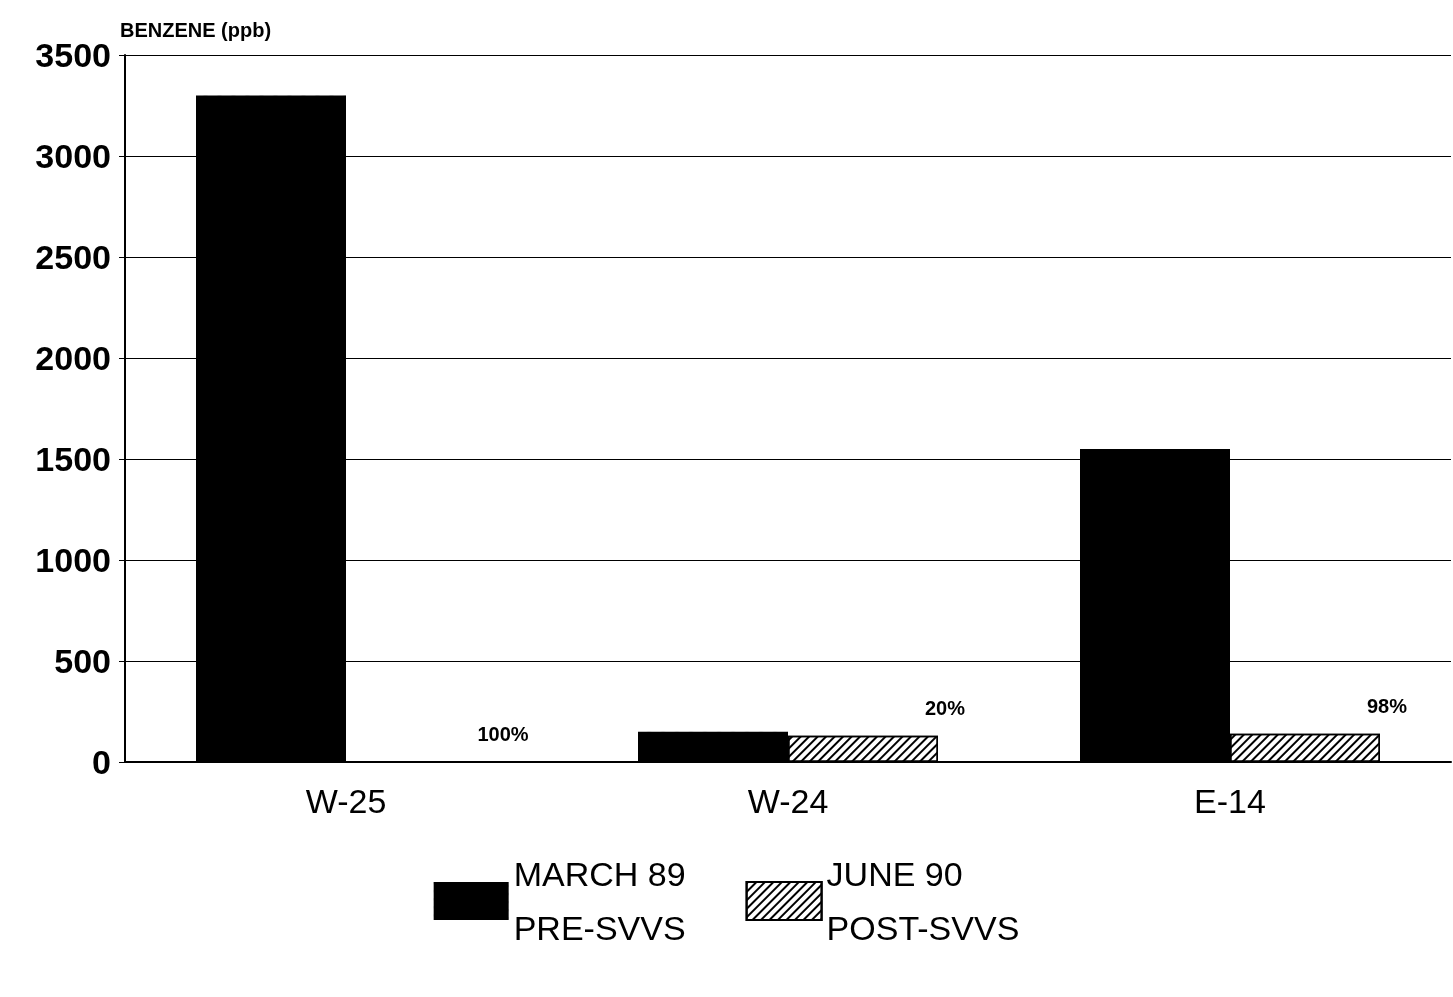  What do you see at coordinates (73, 257) in the screenshot?
I see `y-tick-label: 2500` at bounding box center [73, 257].